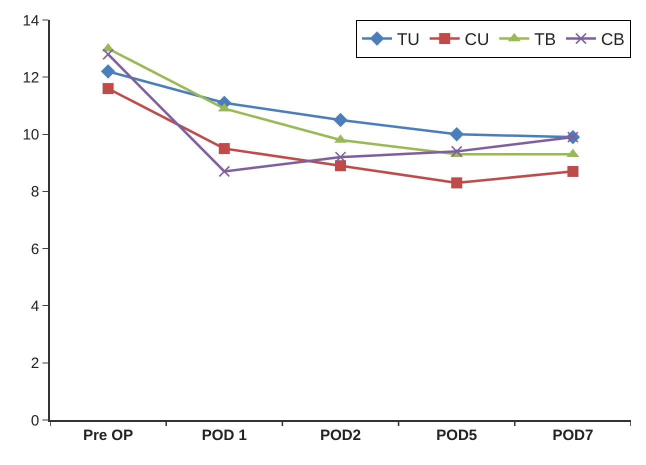 The width and height of the screenshot is (646, 465). What do you see at coordinates (35, 421) in the screenshot?
I see `y-tick-label: 0` at bounding box center [35, 421].